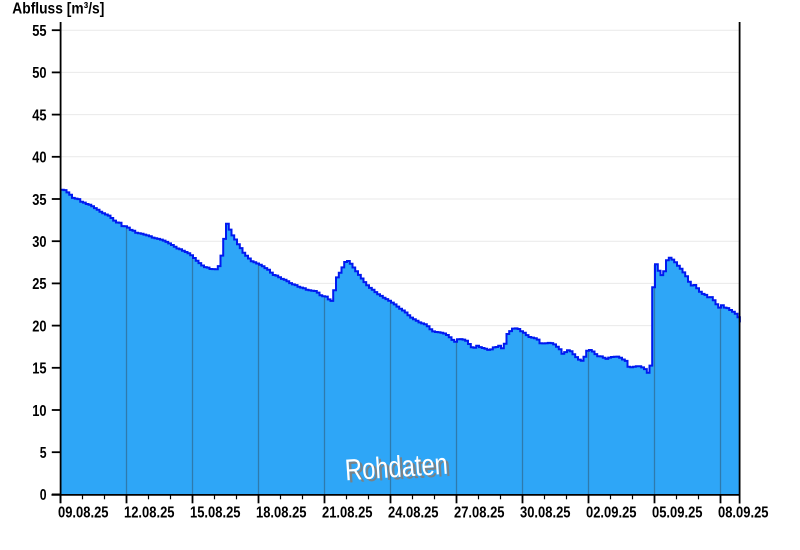 This screenshot has height=550, width=800. Describe the element at coordinates (39, 411) in the screenshot. I see `svg-text: 10` at that location.